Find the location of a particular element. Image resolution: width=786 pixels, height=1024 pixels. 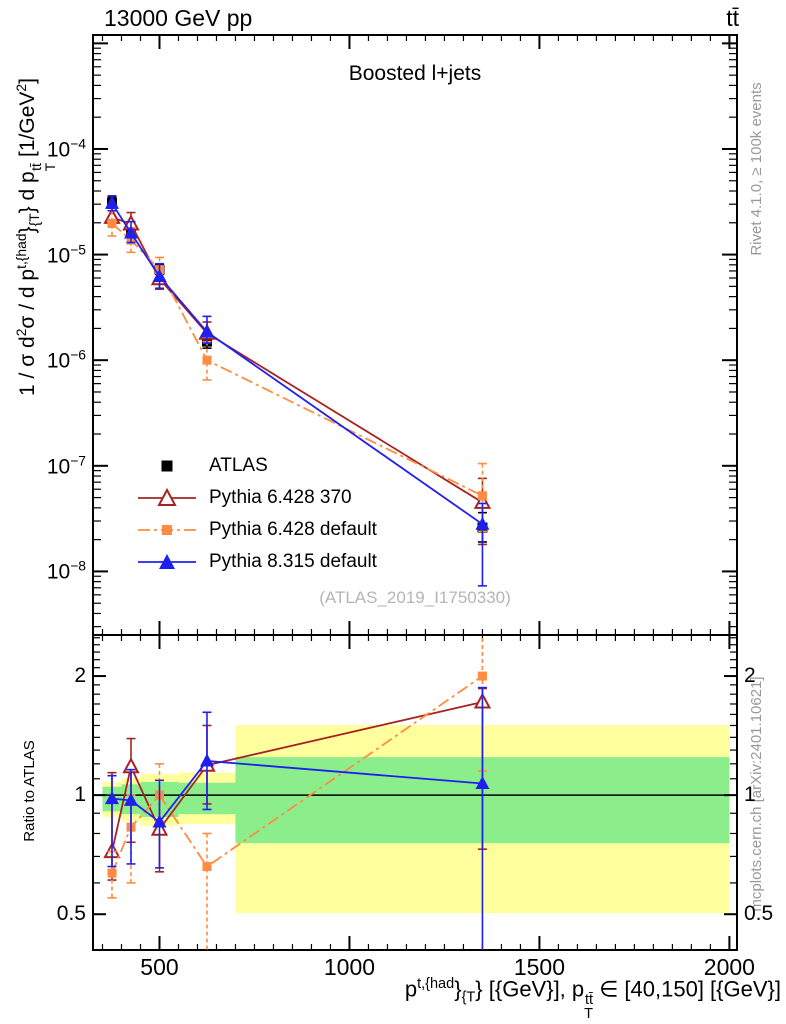

legend-item-pythia6-370: Pythia 6.428 370 is located at coordinates (257, 498).